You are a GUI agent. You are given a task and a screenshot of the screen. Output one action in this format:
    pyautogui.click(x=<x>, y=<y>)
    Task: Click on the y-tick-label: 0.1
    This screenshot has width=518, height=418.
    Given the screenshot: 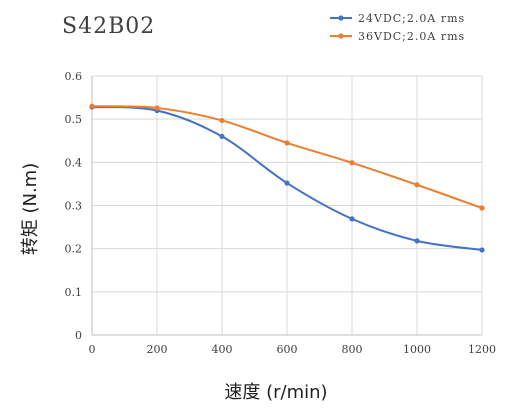 What is the action you would take?
    pyautogui.click(x=74, y=292)
    